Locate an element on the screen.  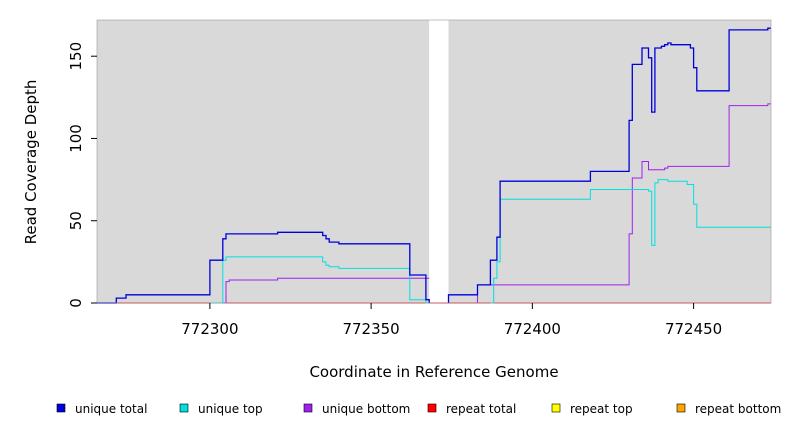
legend-label: unique bottom is located at coordinates (366, 409).